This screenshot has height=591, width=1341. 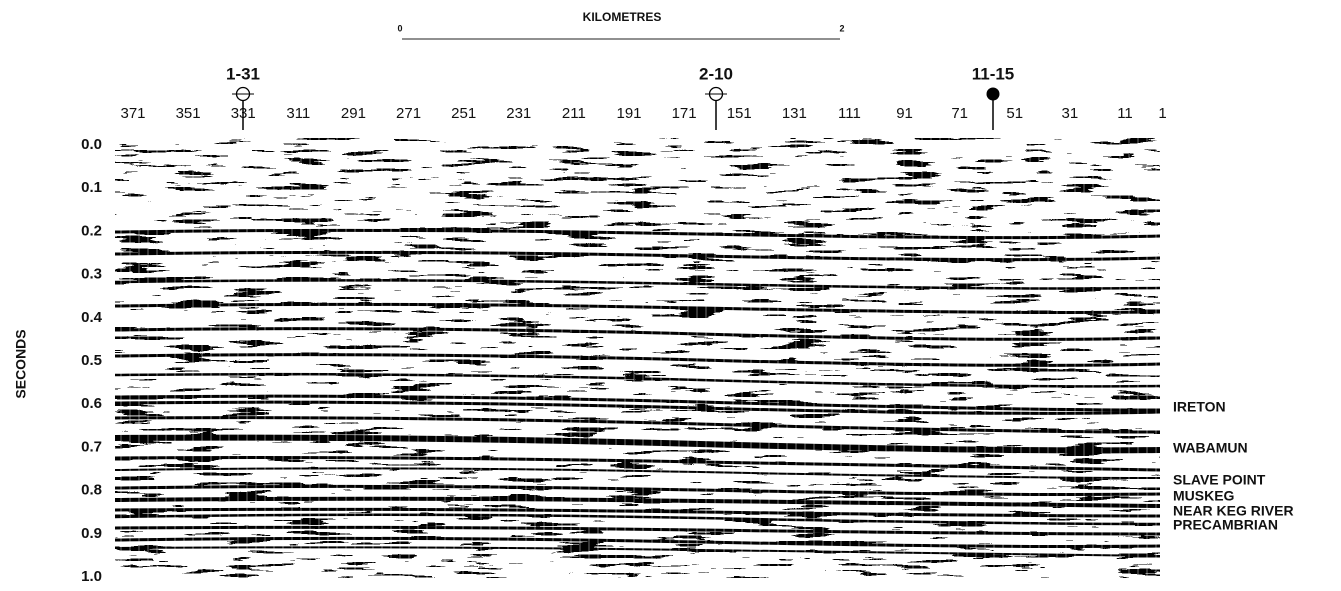 What do you see at coordinates (91, 533) in the screenshot?
I see `time-tick-label: 0.9` at bounding box center [91, 533].